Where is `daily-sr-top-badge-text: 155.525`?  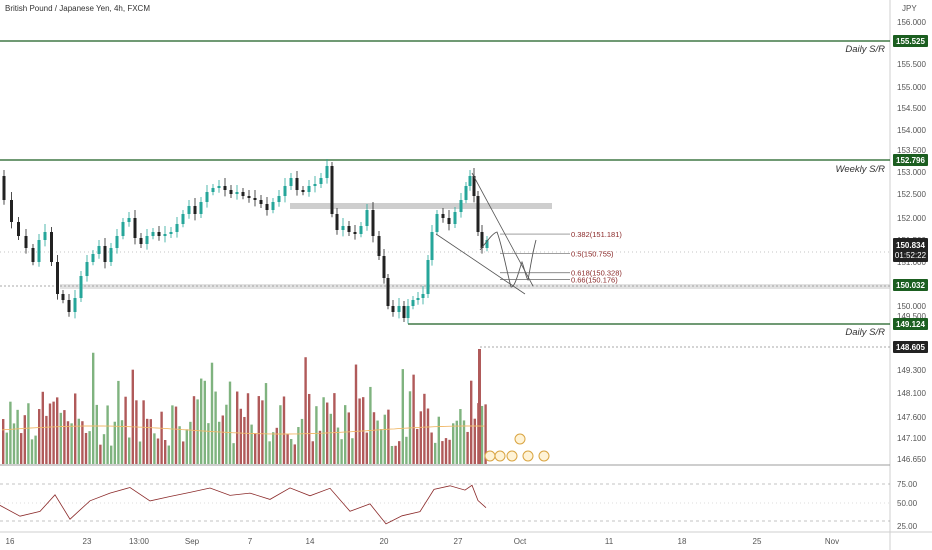
daily-sr-top-badge-text: 155.525 is located at coordinates (910, 41).